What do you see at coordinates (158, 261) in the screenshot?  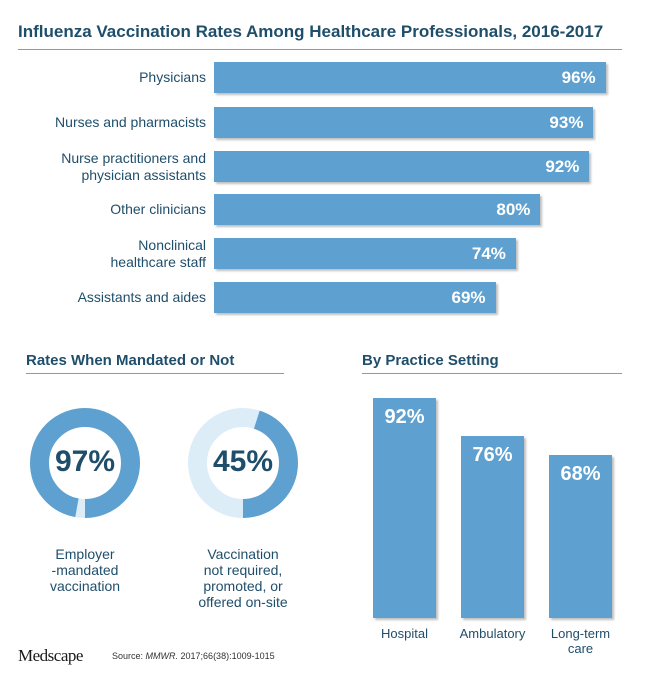 I see `bar-label-line: healthcare staff` at bounding box center [158, 261].